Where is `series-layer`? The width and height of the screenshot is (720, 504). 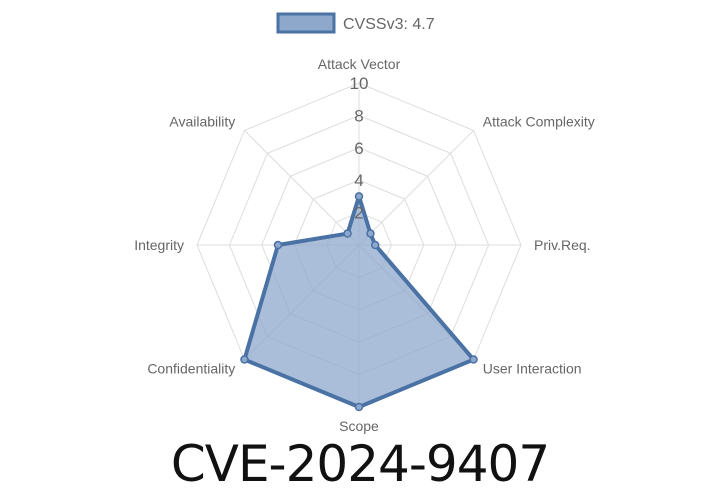
series-layer is located at coordinates (359, 302).